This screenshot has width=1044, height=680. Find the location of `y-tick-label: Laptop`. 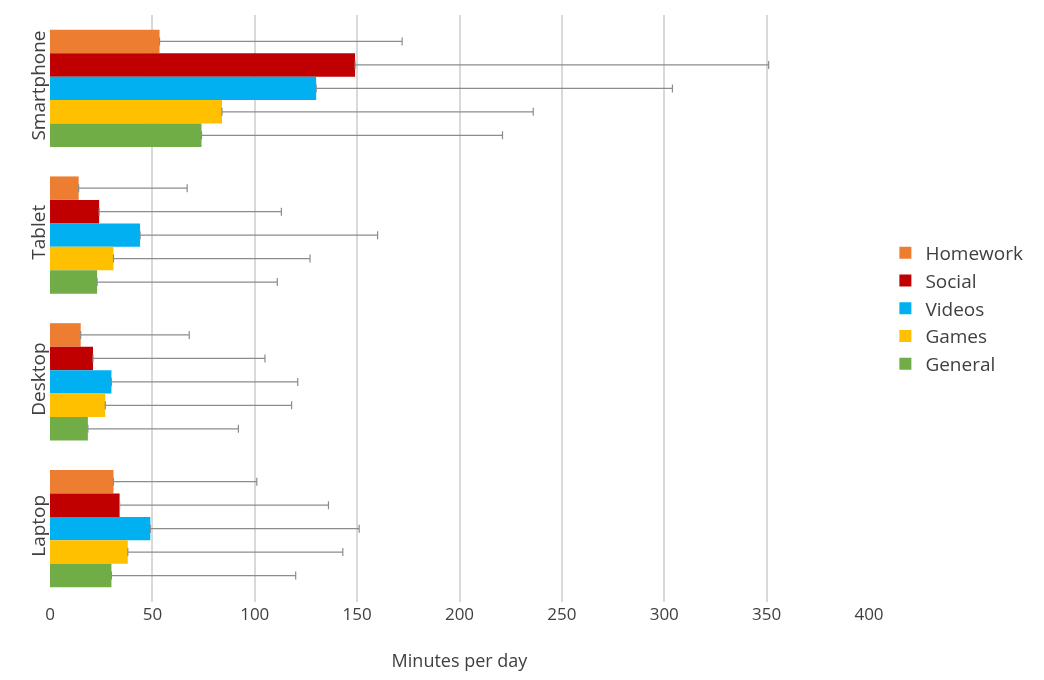

y-tick-label: Laptop is located at coordinates (38, 525).